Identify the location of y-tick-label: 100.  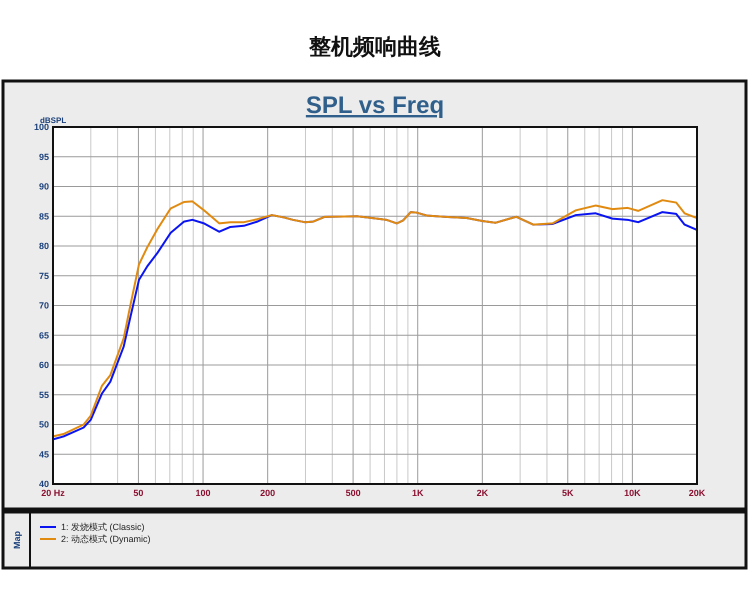
(41, 127).